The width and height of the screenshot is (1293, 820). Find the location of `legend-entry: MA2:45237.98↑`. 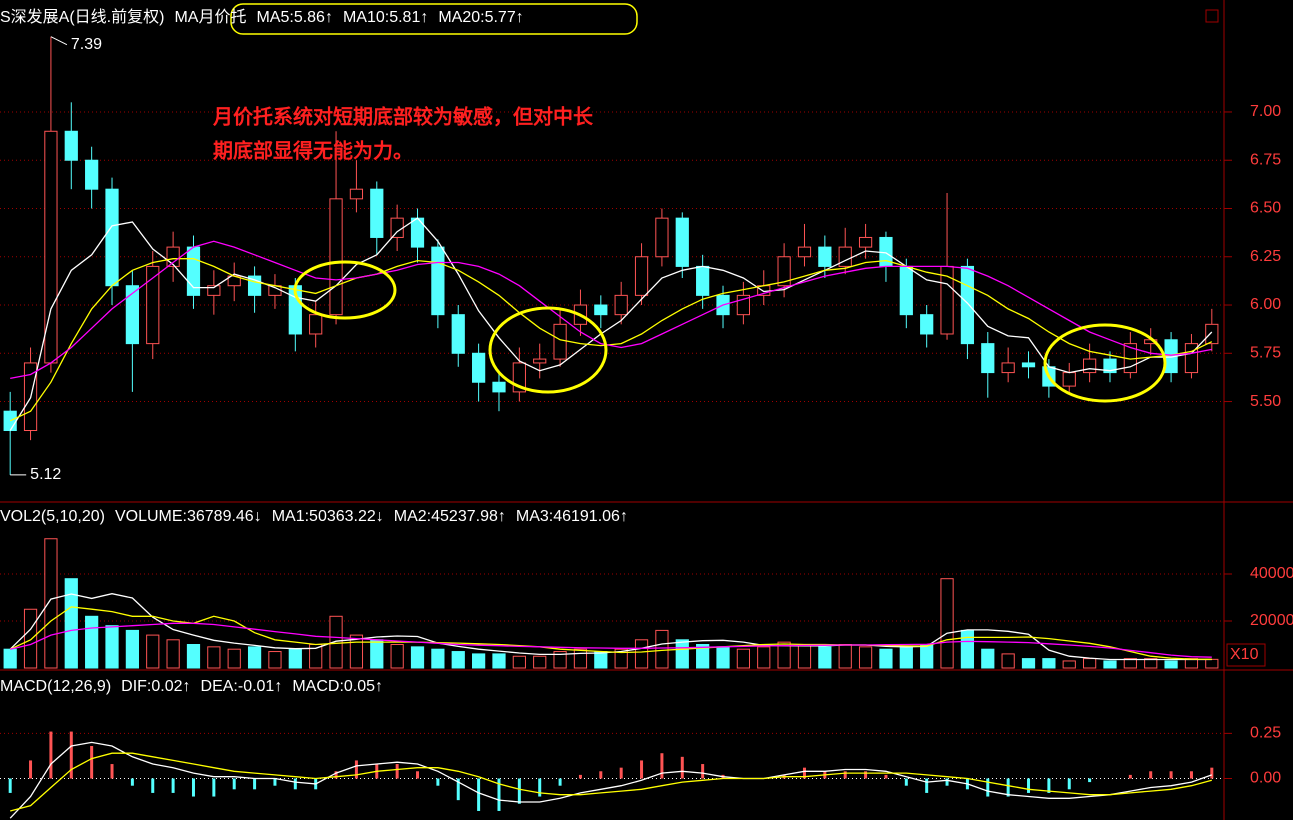

legend-entry: MA2:45237.98↑ is located at coordinates (450, 516).